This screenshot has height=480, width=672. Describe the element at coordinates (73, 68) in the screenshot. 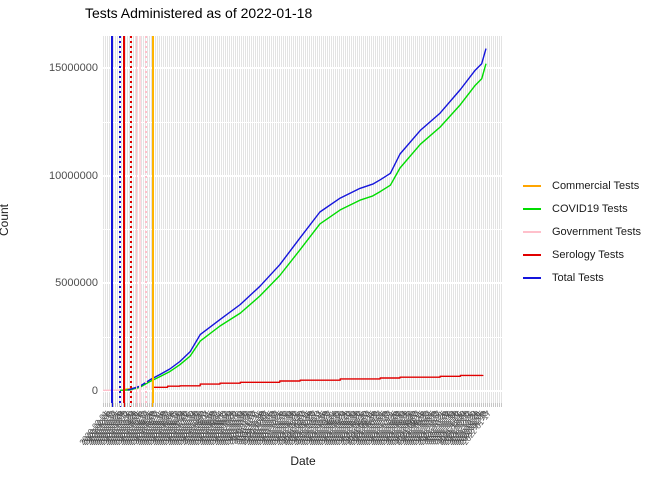

I see `y-tick-label: 15000000` at that location.